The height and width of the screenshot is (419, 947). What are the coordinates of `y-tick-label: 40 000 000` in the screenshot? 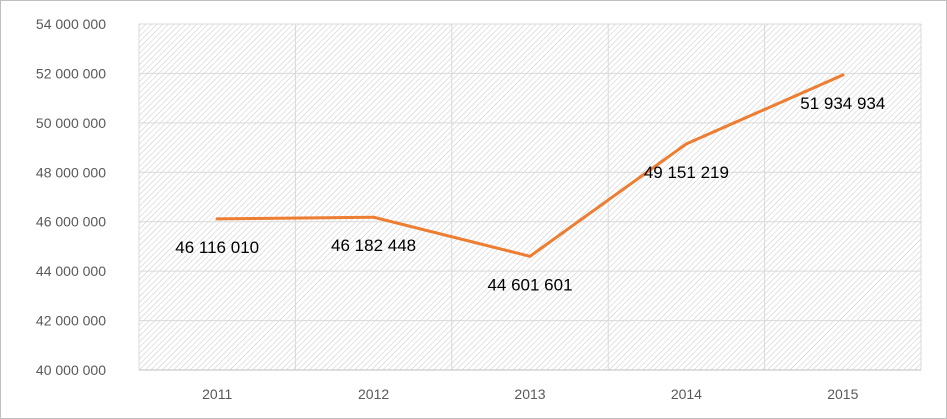 It's located at (71, 370).